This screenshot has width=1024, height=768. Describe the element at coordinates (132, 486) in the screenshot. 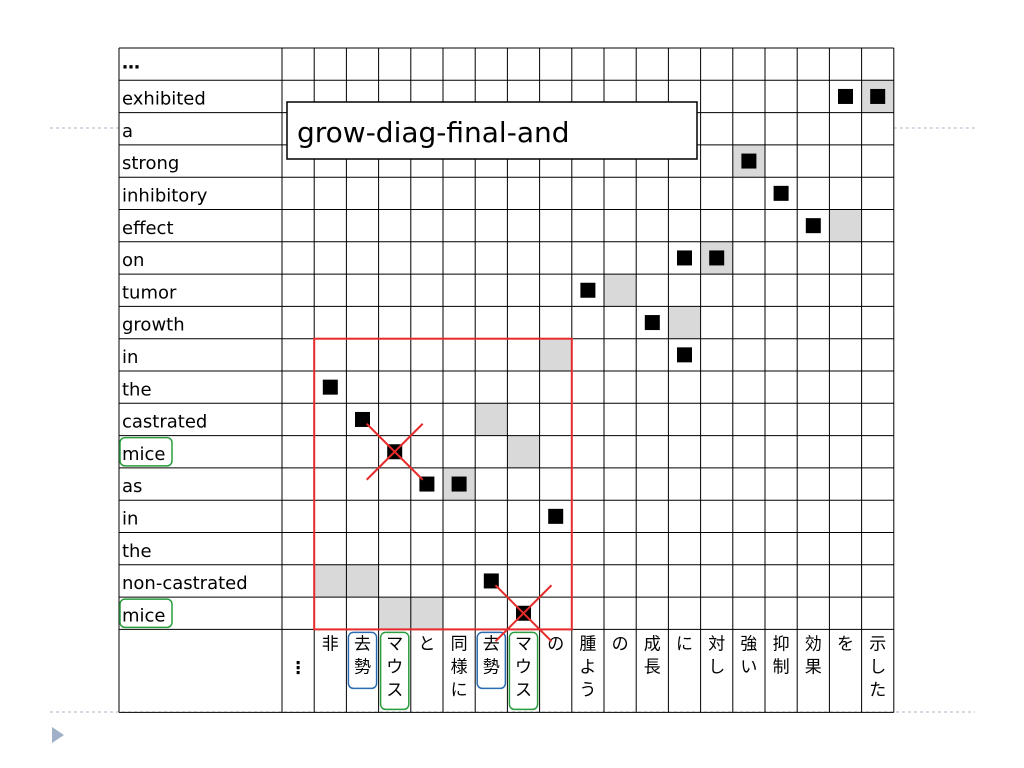

I see `english-word-label: as` at that location.